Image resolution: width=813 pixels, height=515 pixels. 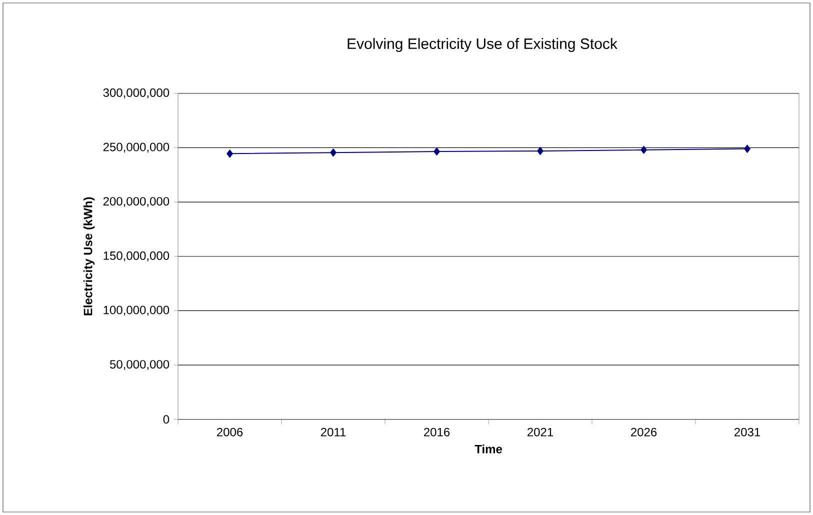 What do you see at coordinates (136, 93) in the screenshot?
I see `y-tick-label: 300,000,000` at bounding box center [136, 93].